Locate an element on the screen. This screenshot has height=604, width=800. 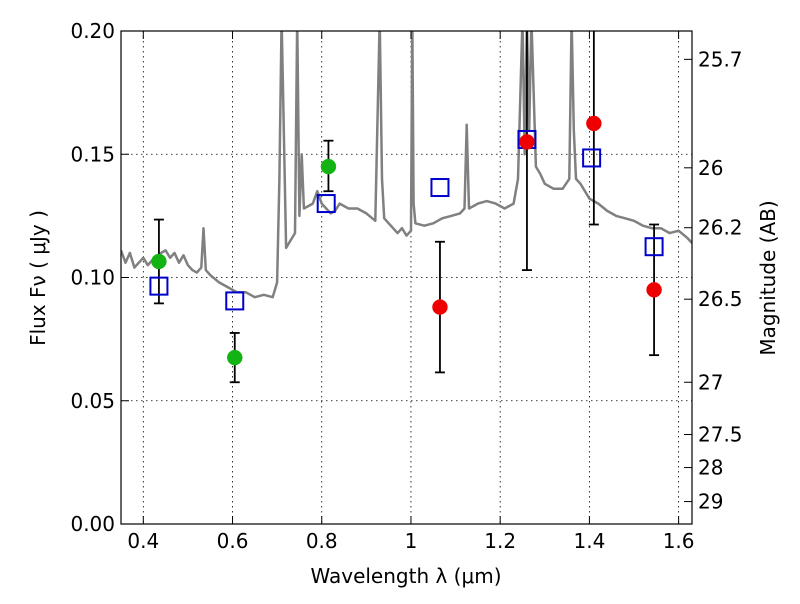
mag-tick-label: 27.5 is located at coordinates (720, 435).